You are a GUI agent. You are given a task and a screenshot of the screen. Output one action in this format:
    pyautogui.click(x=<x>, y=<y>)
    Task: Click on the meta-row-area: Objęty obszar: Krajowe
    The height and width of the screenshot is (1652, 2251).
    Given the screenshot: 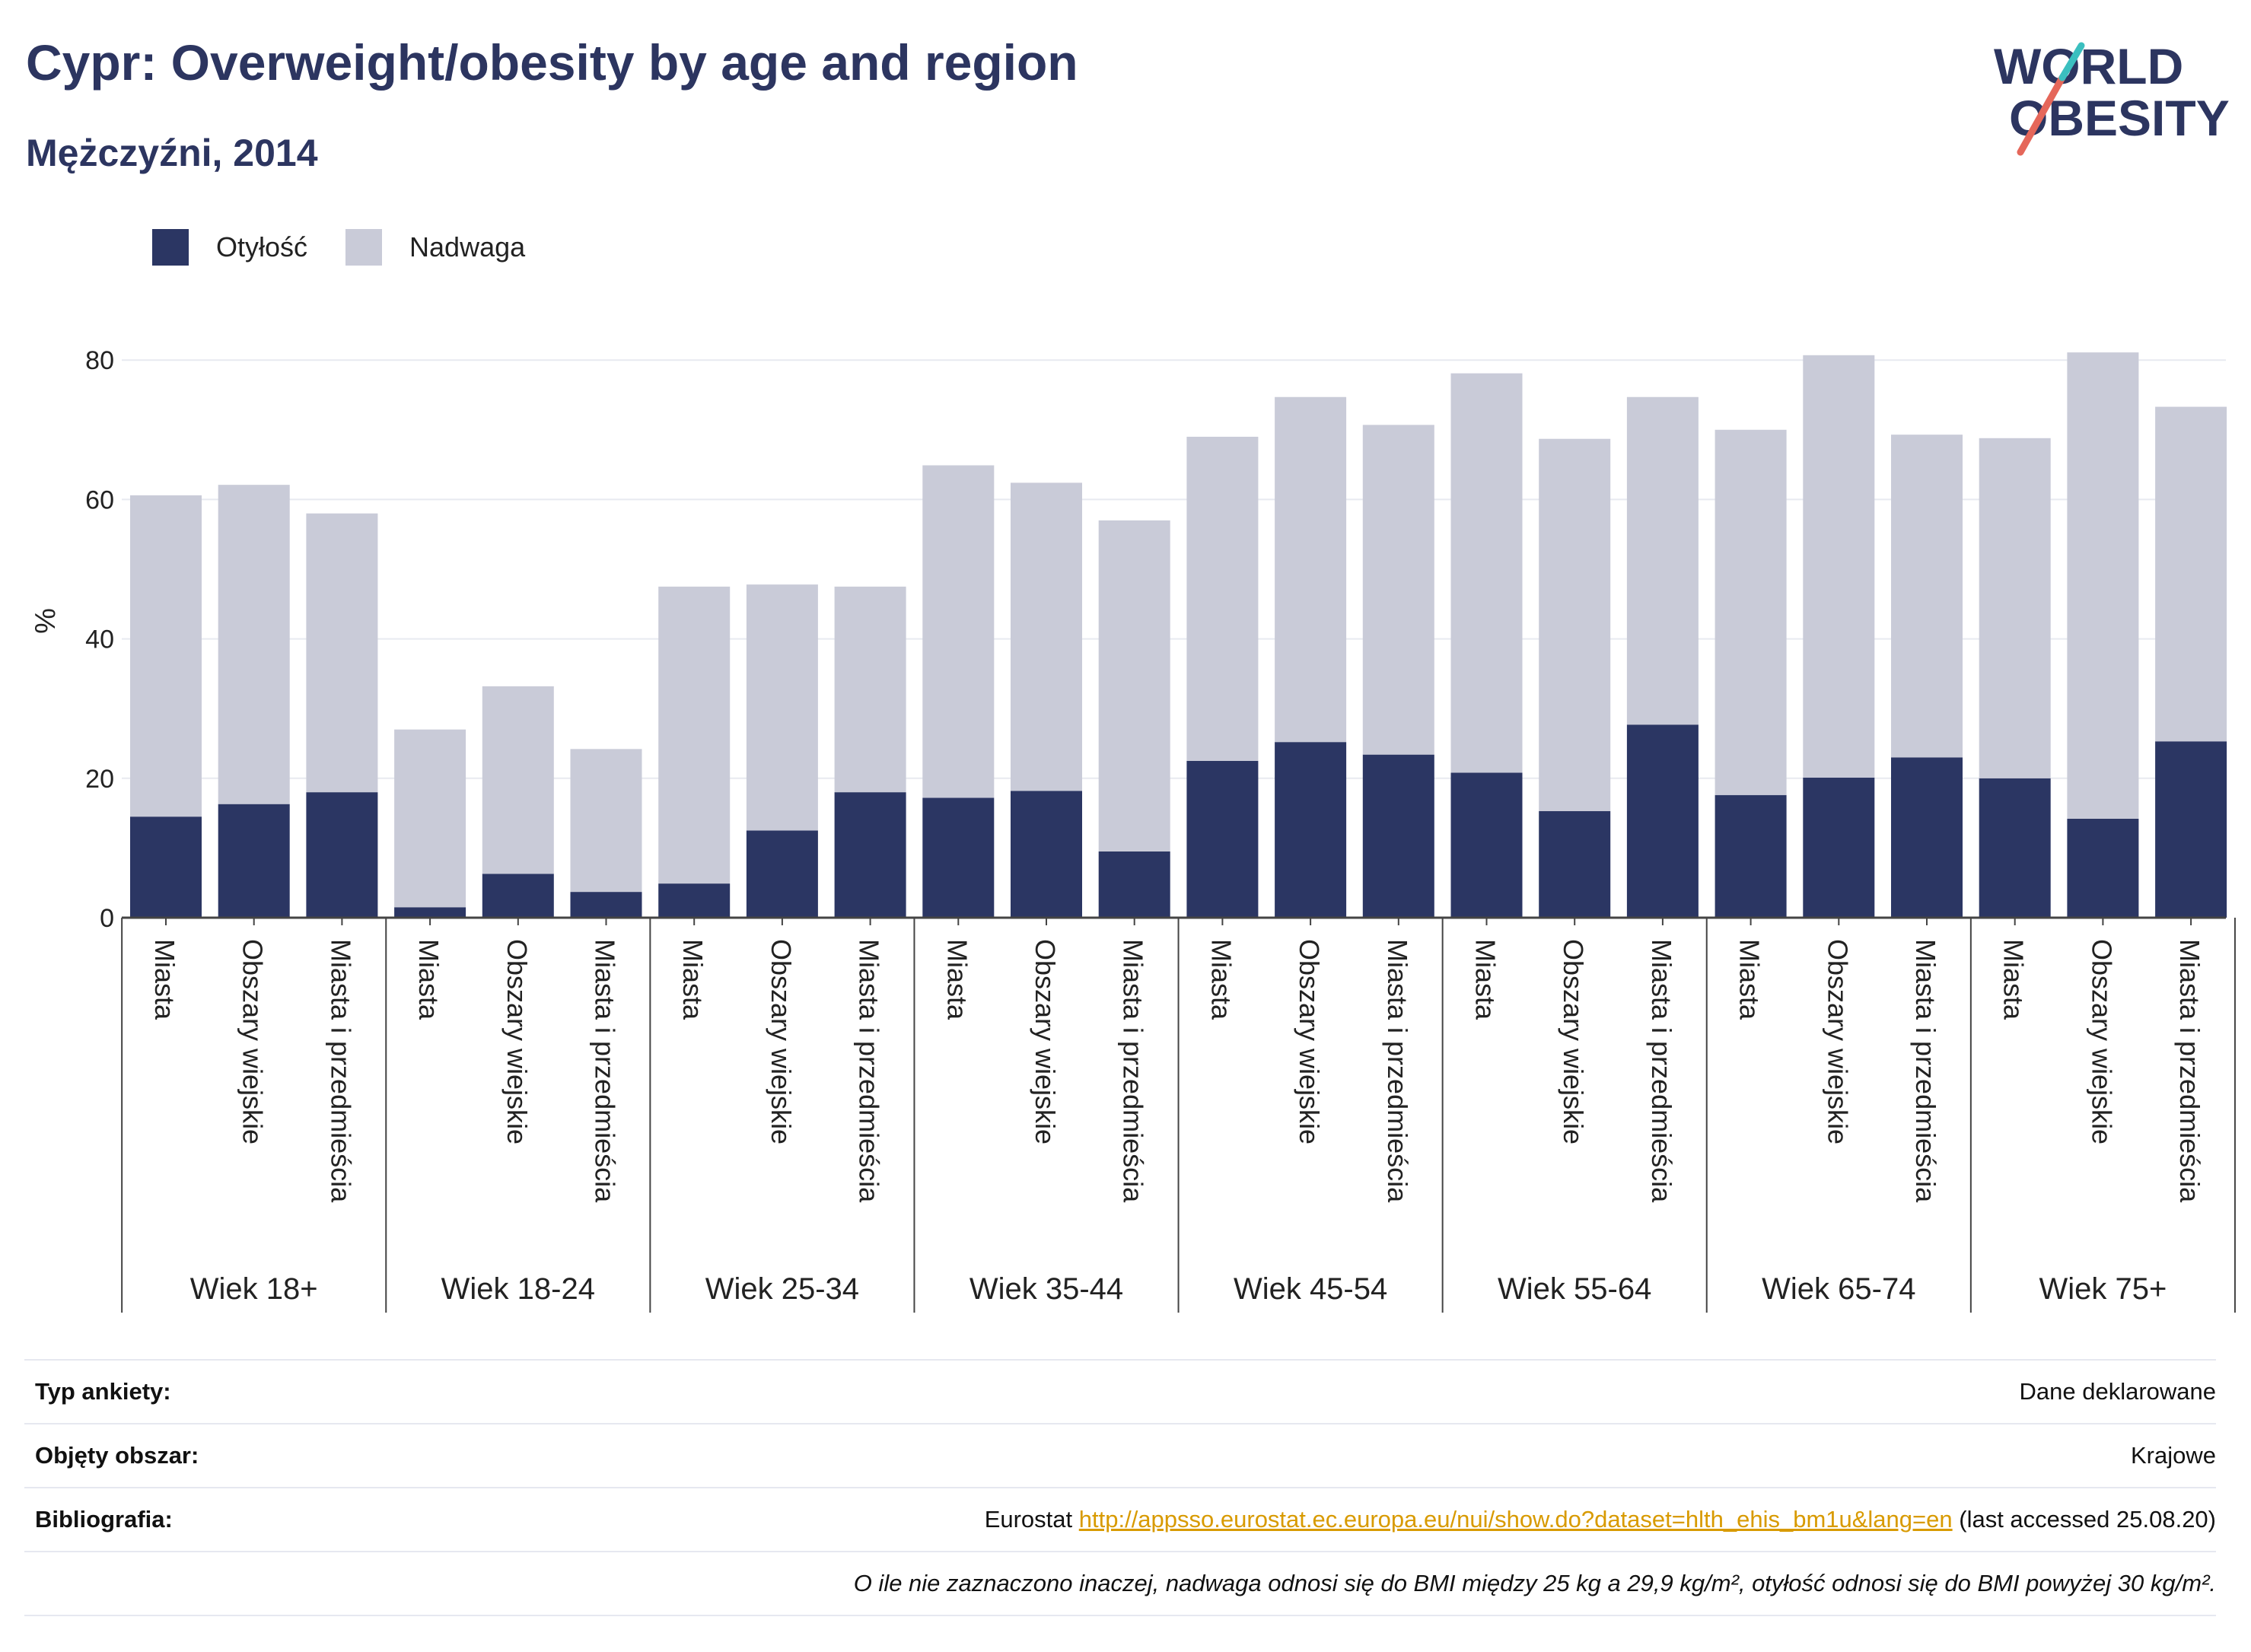 What is the action you would take?
    pyautogui.click(x=1120, y=1455)
    